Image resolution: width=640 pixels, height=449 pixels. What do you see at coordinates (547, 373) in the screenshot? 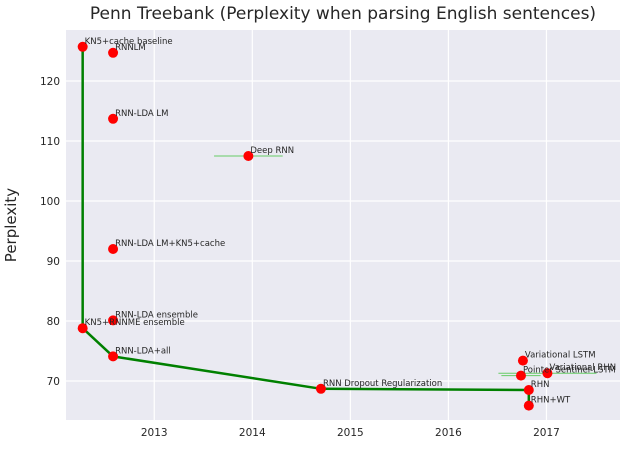
I see `point-variational-rhn` at bounding box center [547, 373].